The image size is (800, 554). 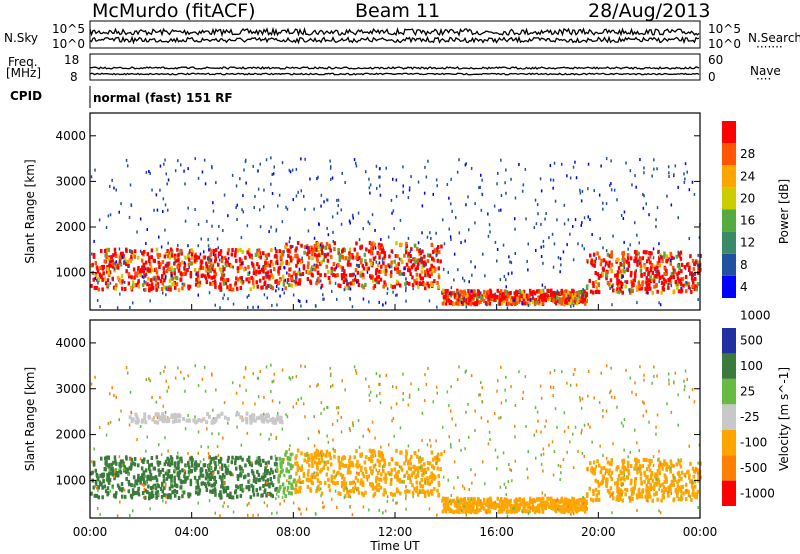 I want to click on nave-trace, so click(x=394, y=74).